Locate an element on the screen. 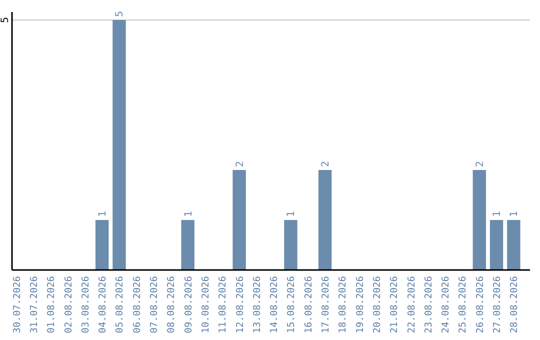 The image size is (540, 340). x-tick-label: 11.08.2026 is located at coordinates (223, 305).